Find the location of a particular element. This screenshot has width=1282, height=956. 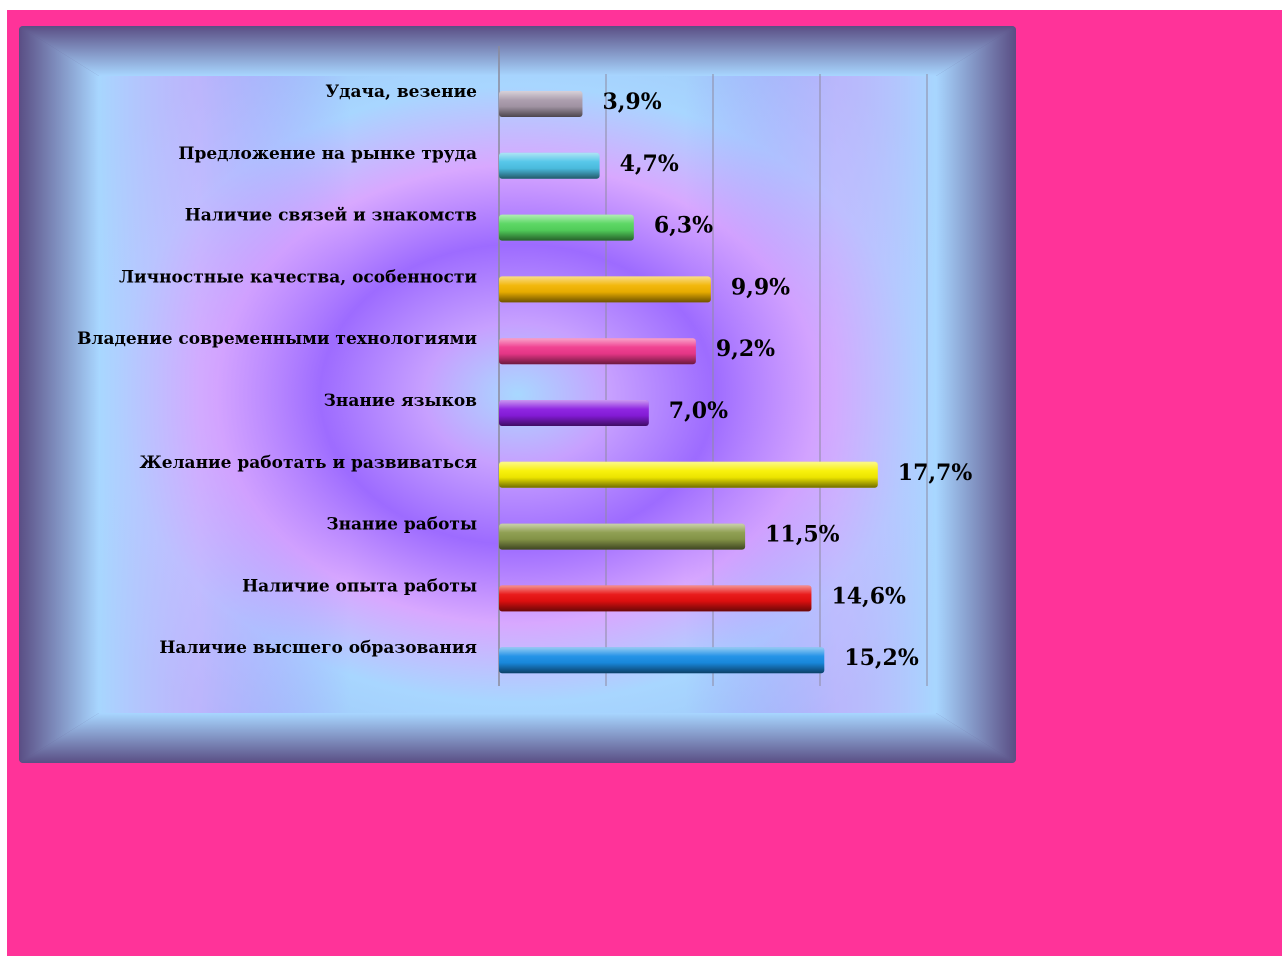

data-label: 11,5% is located at coordinates (802, 535).